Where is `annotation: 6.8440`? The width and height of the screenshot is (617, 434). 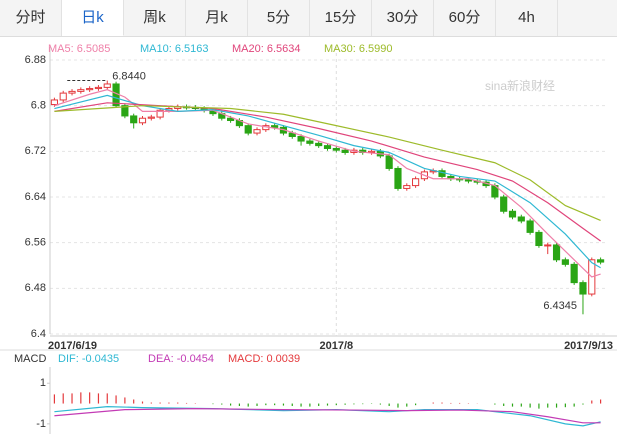
annotation: 6.8440 is located at coordinates (129, 76).